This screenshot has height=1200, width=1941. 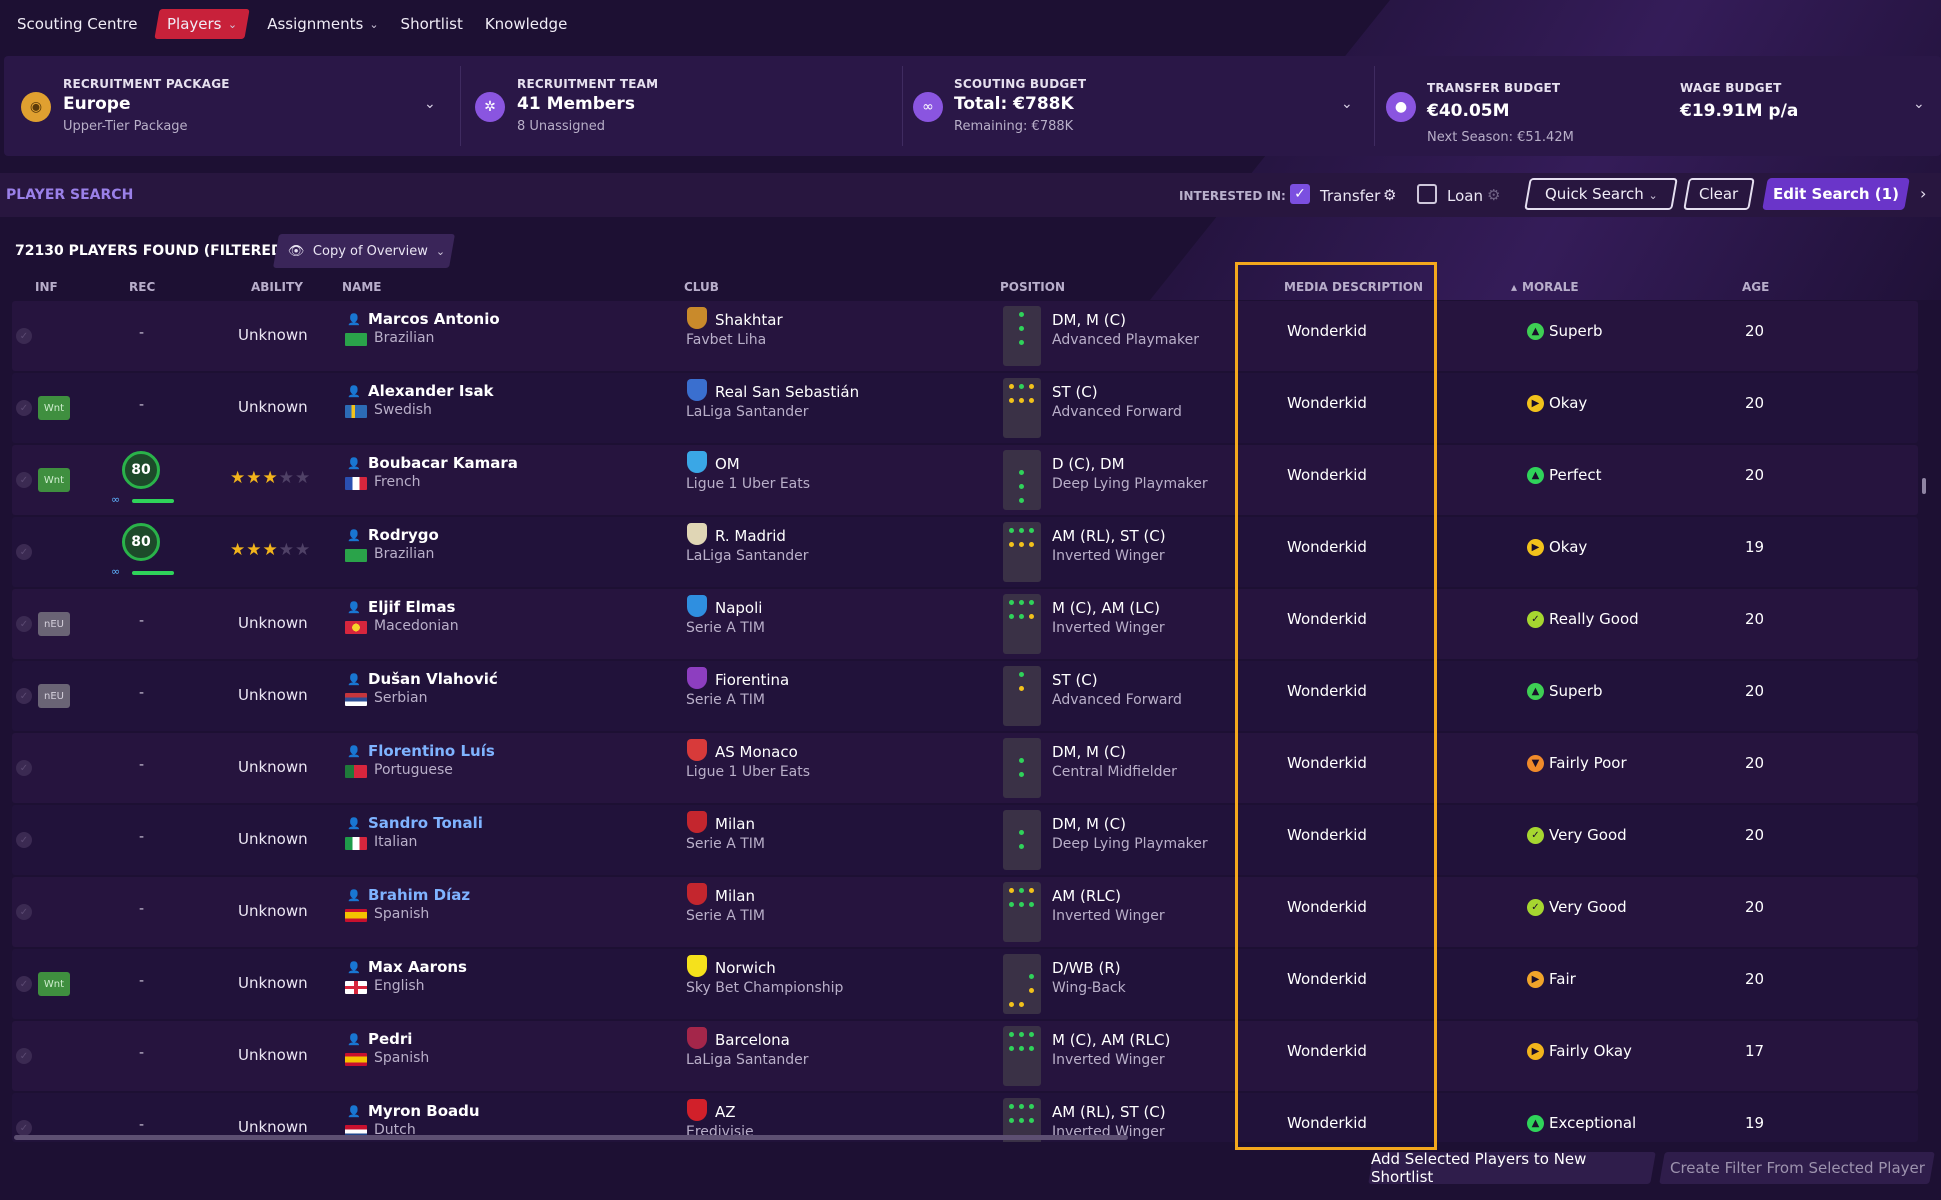 What do you see at coordinates (434, 319) in the screenshot?
I see `player-name: Marcos Antonio` at bounding box center [434, 319].